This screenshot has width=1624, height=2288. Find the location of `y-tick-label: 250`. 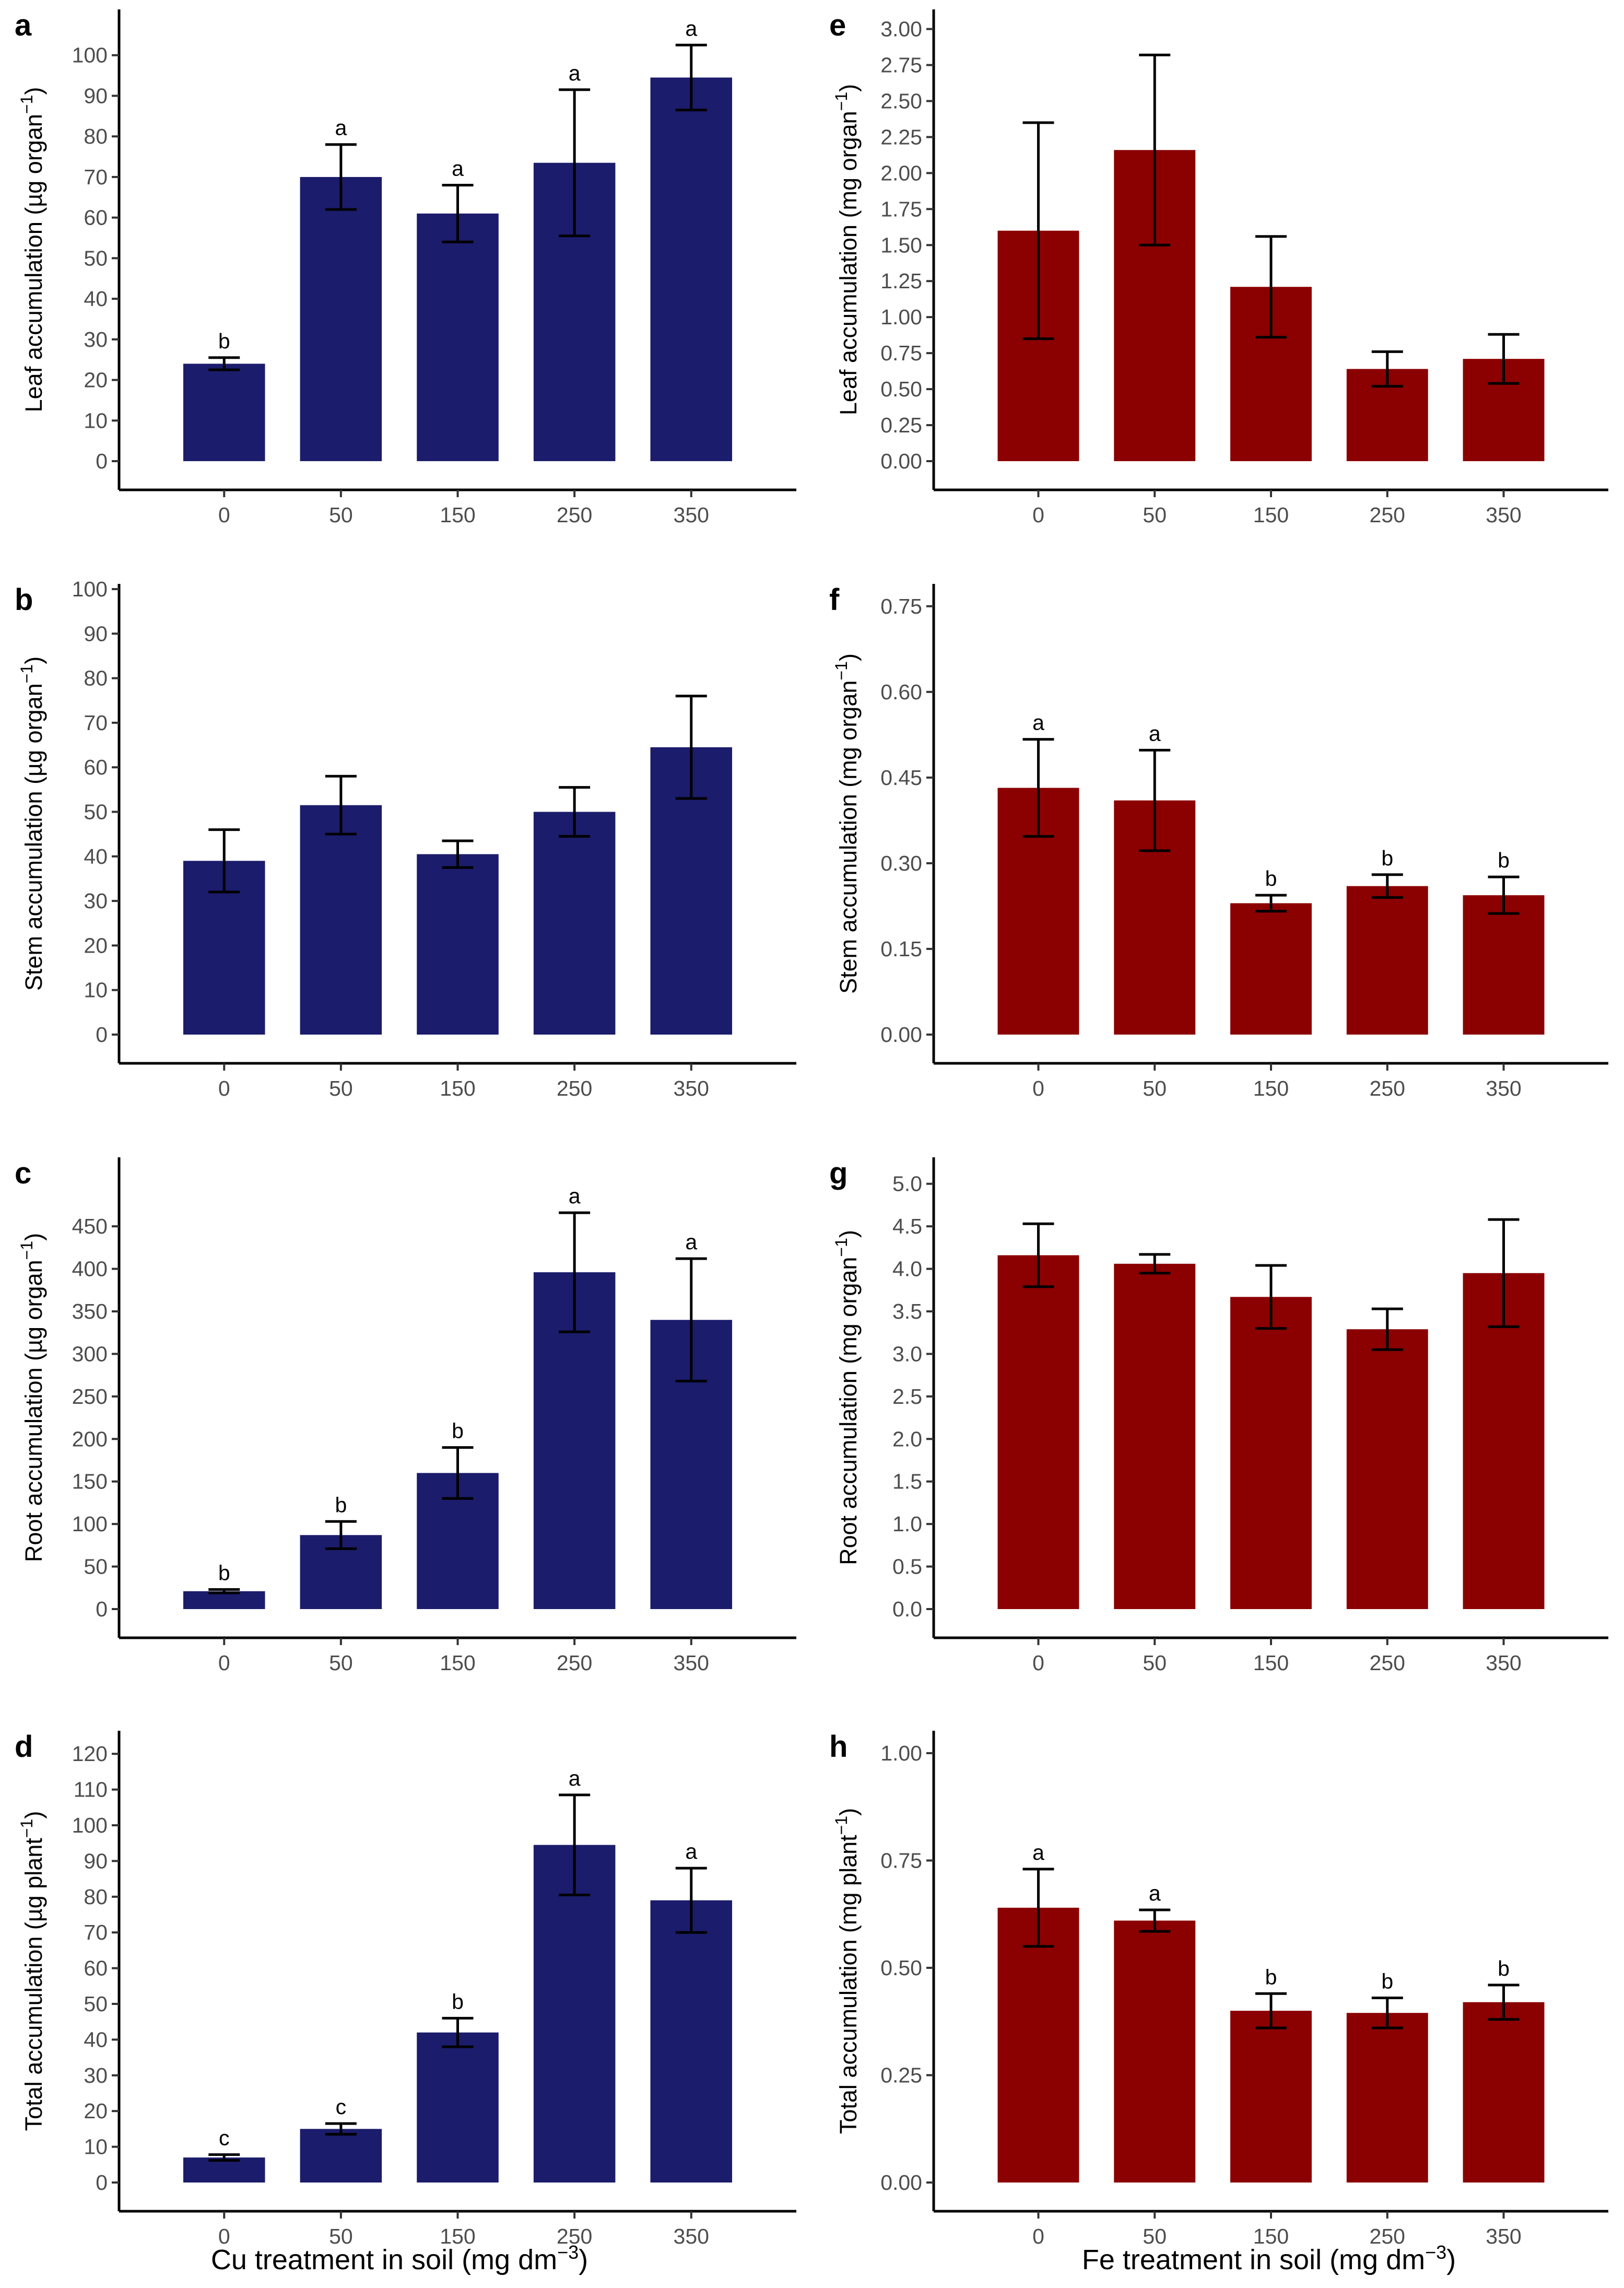

y-tick-label: 250 is located at coordinates (90, 1396).